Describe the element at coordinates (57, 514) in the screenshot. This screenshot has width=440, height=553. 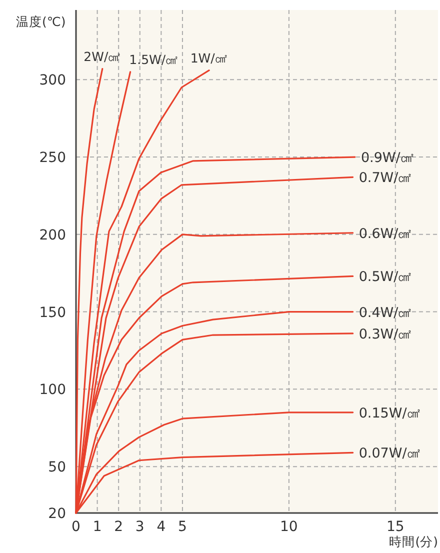
I see `y-tick-label: 20` at that location.